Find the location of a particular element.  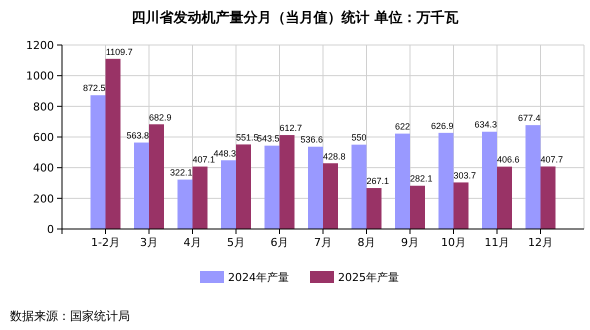

y-tick-label: 400 is located at coordinates (43, 168).